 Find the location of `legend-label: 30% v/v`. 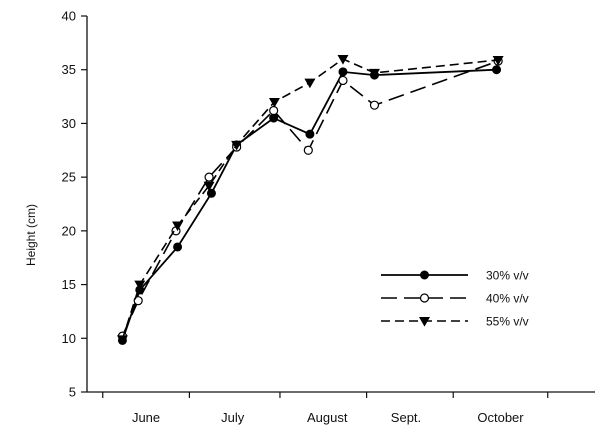

legend-label: 30% v/v is located at coordinates (507, 276).